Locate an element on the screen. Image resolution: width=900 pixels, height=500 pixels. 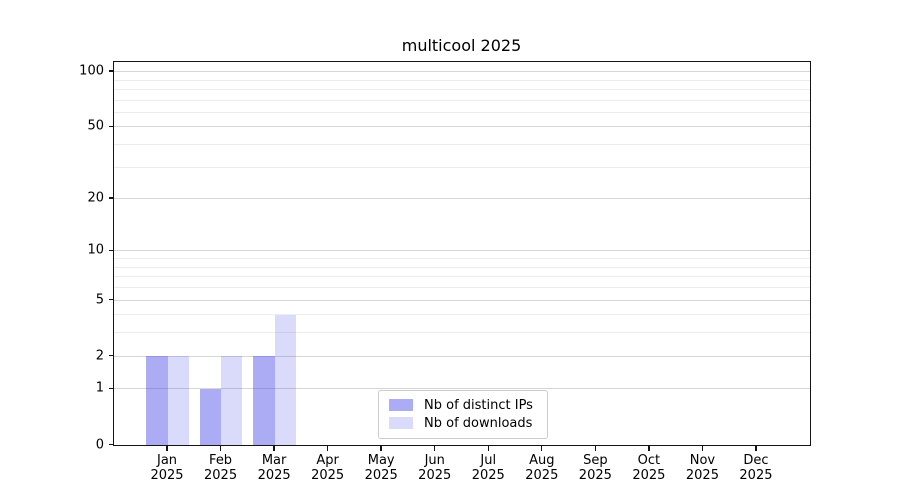
bar-nb-of-distinct-ips-mar is located at coordinates (264, 400).